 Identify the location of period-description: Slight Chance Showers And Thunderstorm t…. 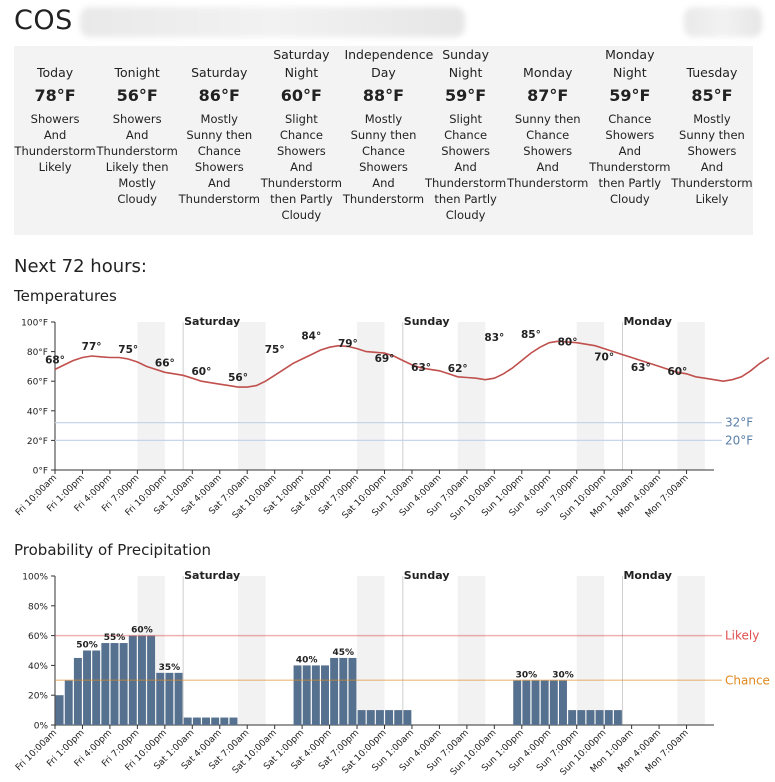
(465, 167).